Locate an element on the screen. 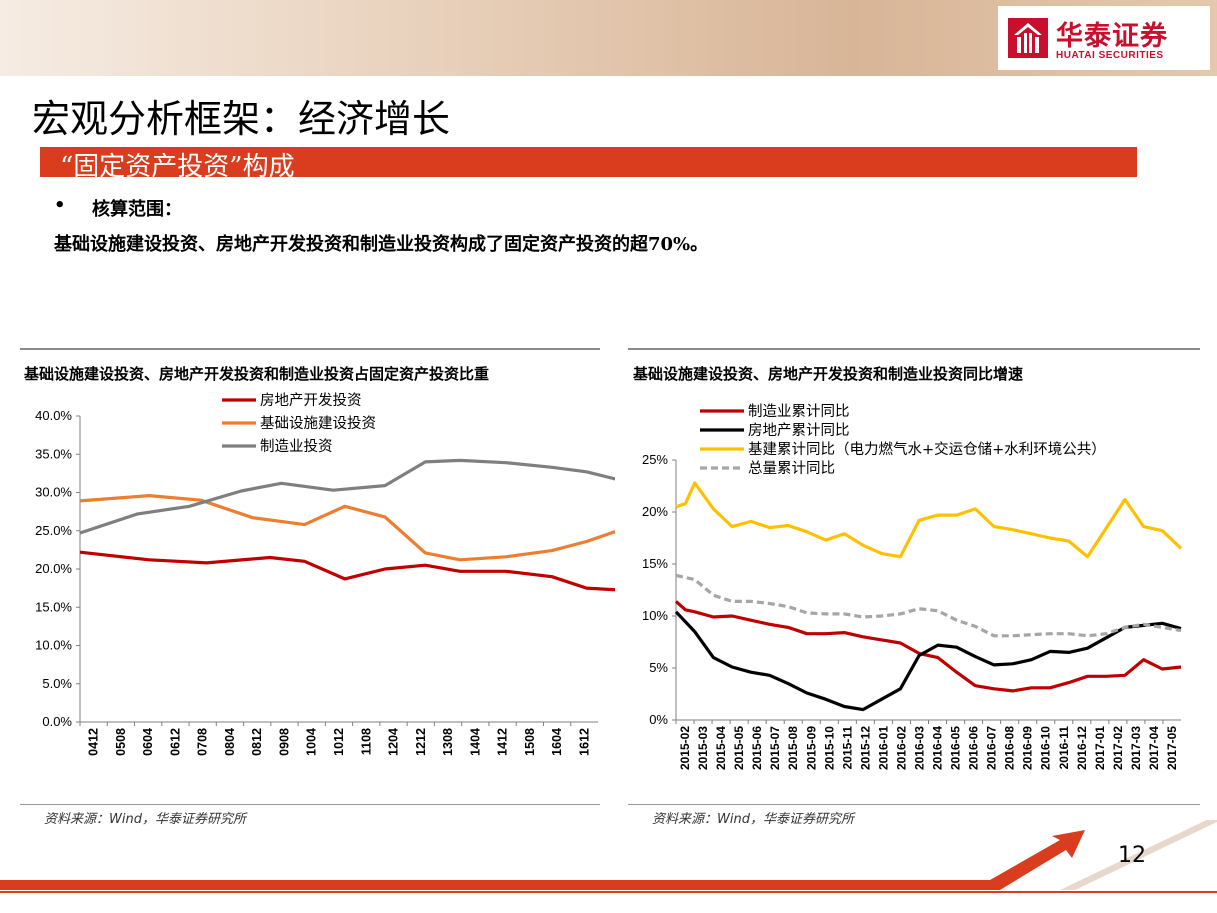  right-chart-source: 资料来源：Wind，华泰证券研究所 is located at coordinates (753, 819).